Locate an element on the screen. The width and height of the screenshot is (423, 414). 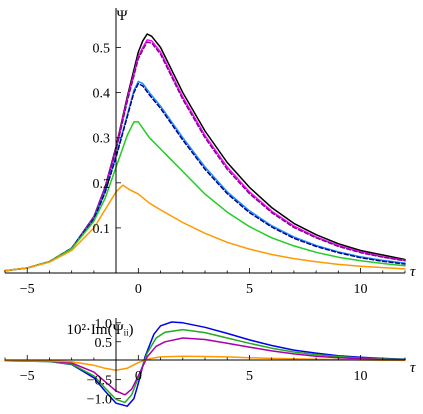
y-tick-label: 0.1 is located at coordinates (102, 229).